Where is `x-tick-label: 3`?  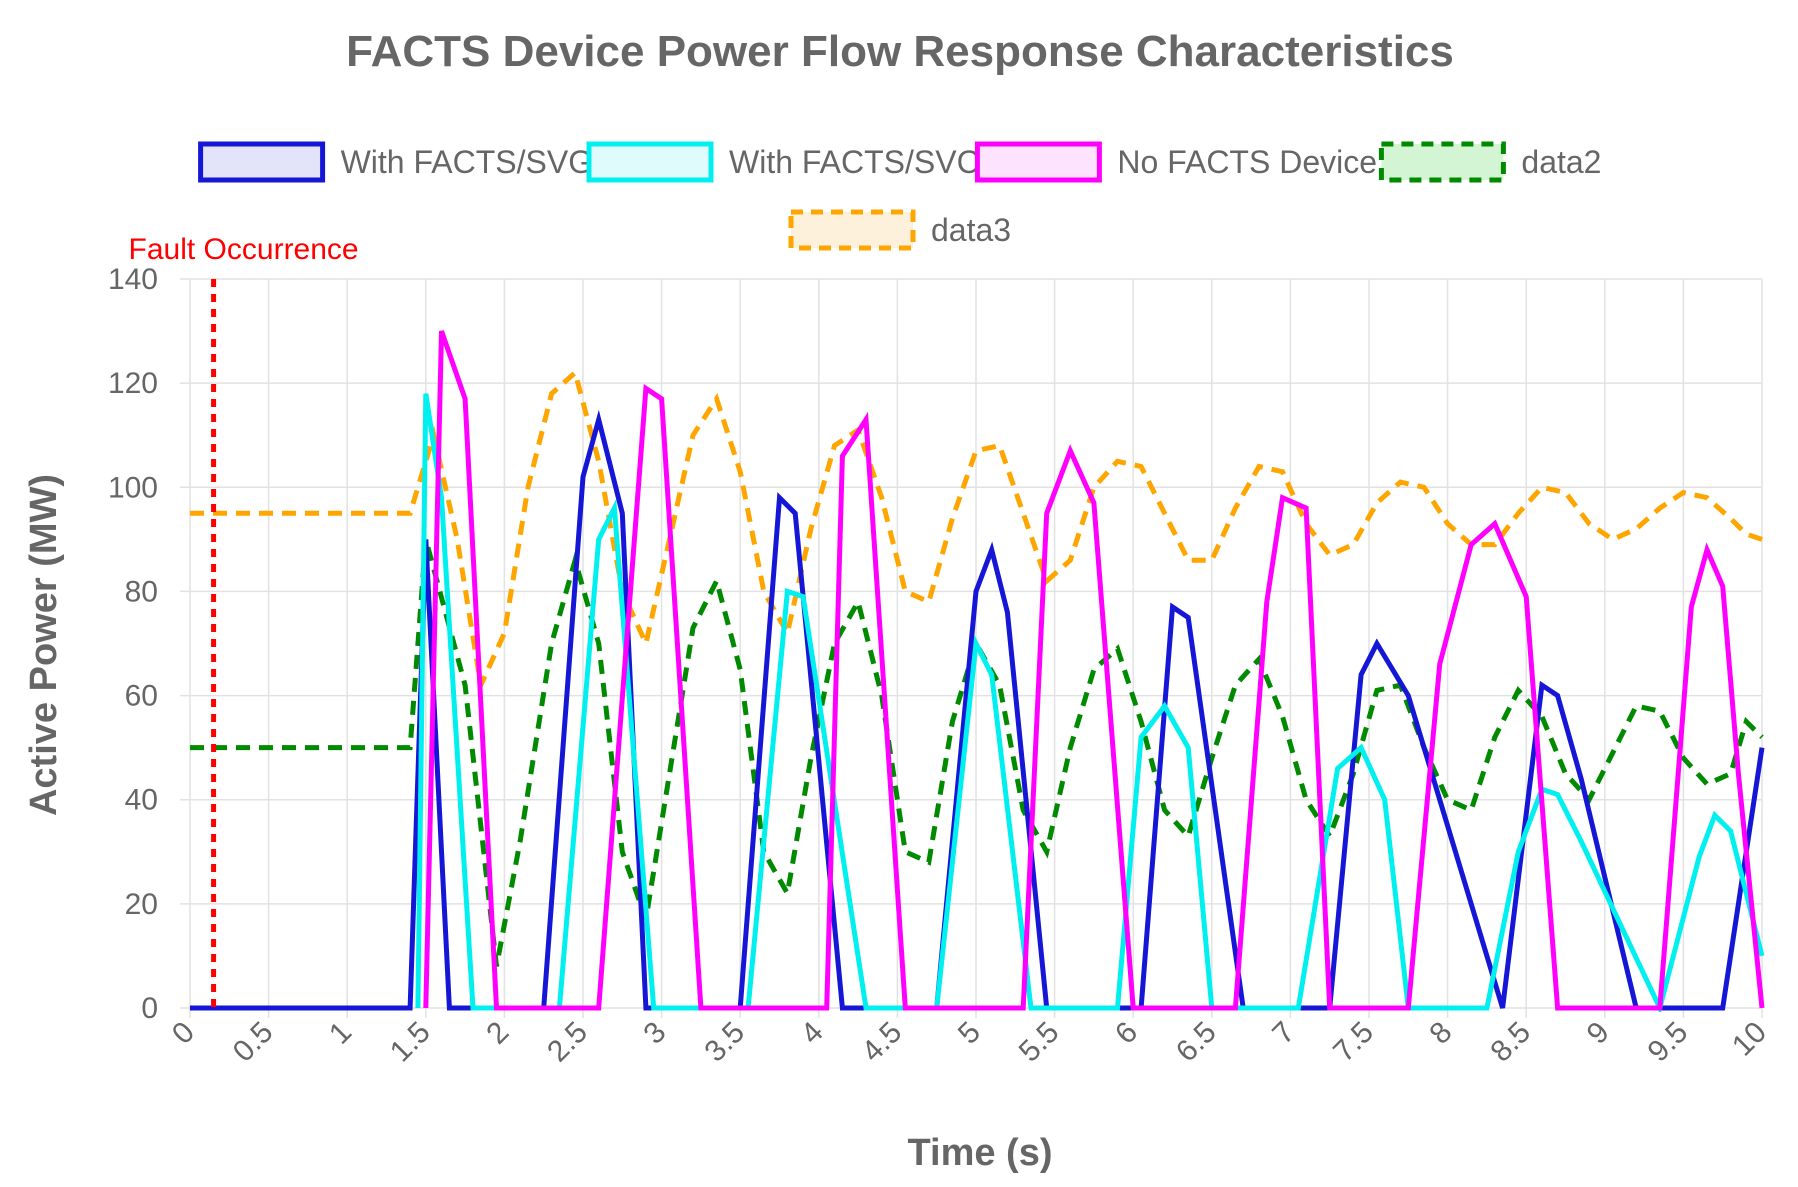 x-tick-label: 3 is located at coordinates (654, 1033).